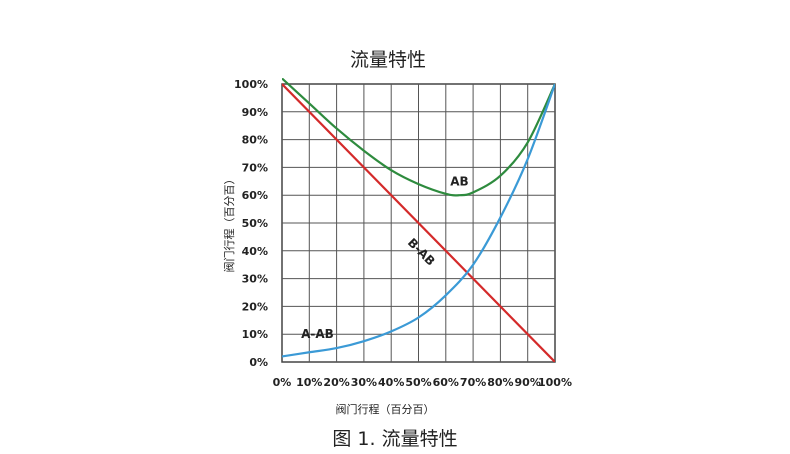  What do you see at coordinates (446, 382) in the screenshot?
I see `x-tick-label: 60%` at bounding box center [446, 382].